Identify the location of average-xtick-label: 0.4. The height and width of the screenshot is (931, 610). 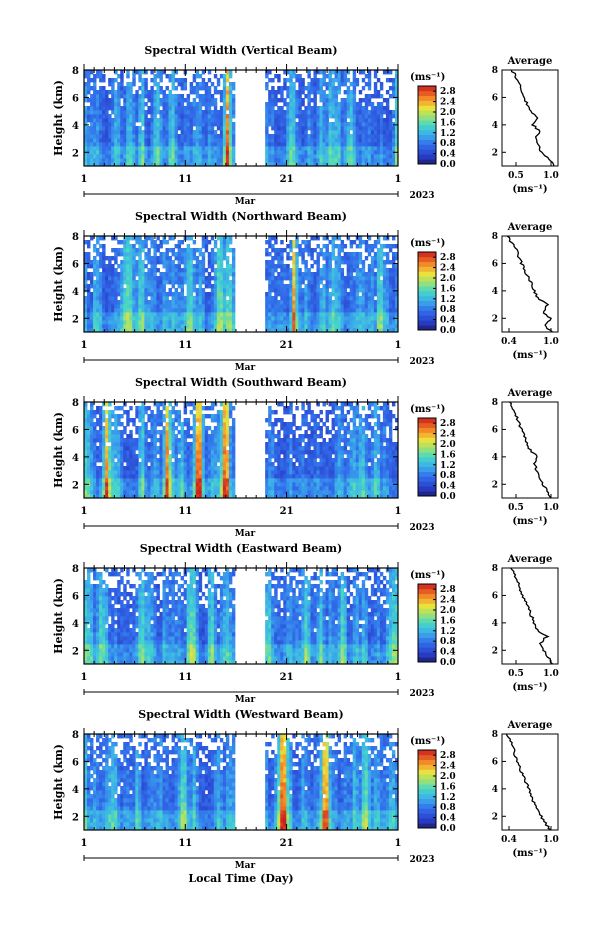
(509, 342).